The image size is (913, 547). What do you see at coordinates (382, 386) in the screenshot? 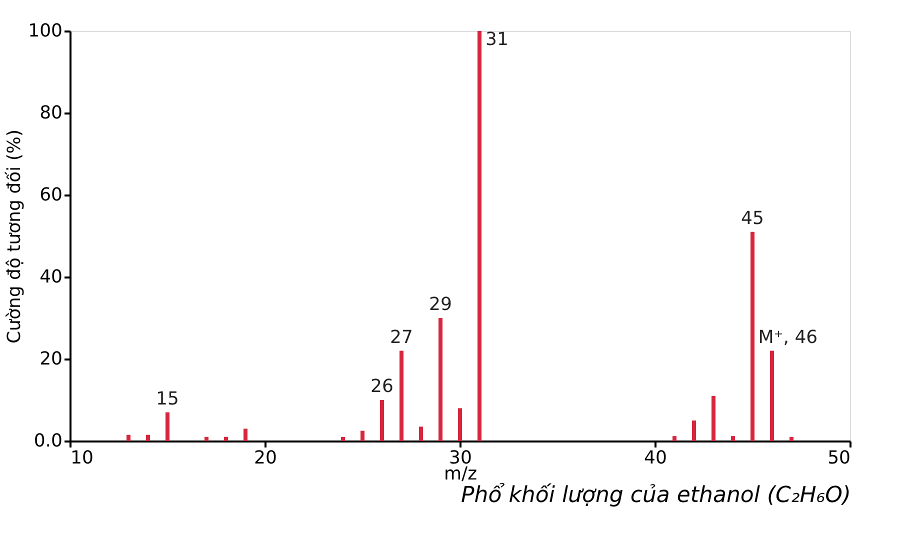
I see `annotation: 26` at bounding box center [382, 386].